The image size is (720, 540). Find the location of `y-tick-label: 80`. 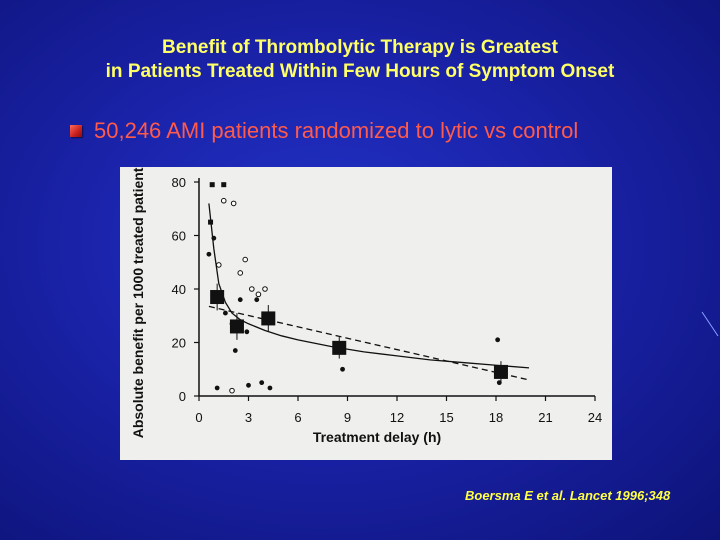

y-tick-label: 80 is located at coordinates (179, 182).